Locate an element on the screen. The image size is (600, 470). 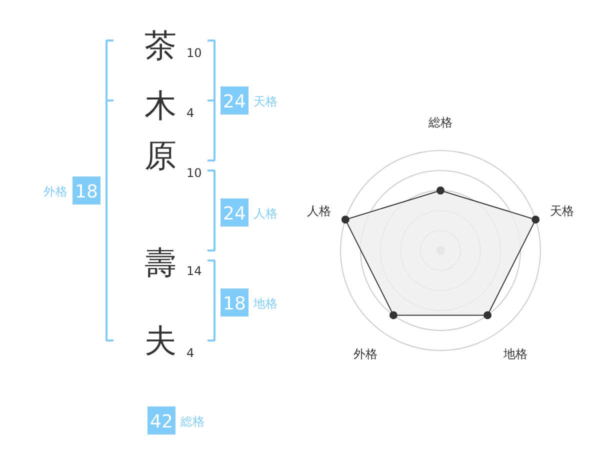
text: 地格 is located at coordinates (265, 303).